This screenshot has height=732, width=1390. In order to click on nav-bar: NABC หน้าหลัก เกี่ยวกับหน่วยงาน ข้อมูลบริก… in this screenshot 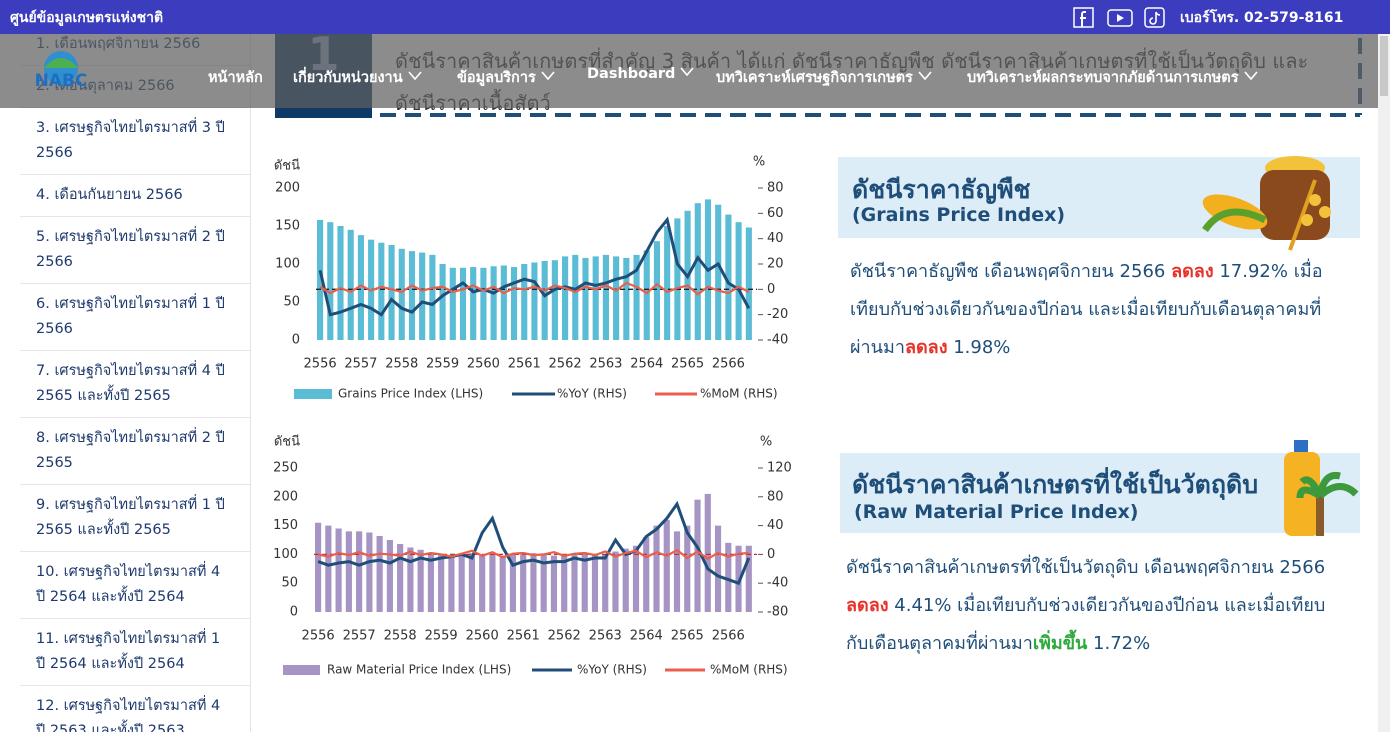, I will do `click(689, 71)`.